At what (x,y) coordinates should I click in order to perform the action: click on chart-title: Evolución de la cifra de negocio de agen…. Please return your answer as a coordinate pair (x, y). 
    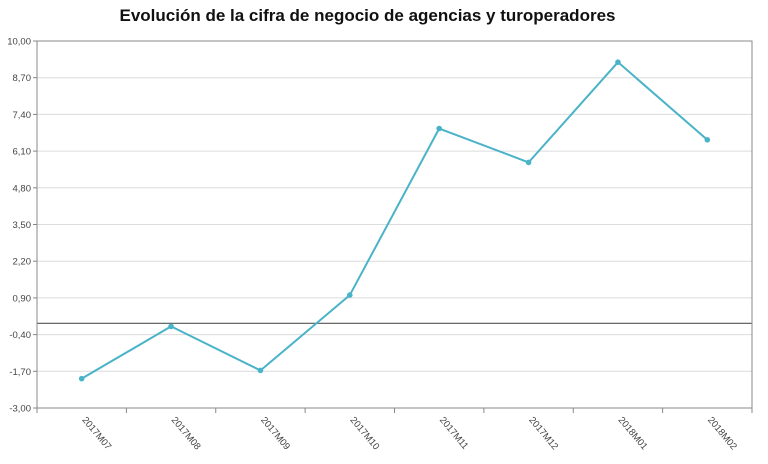
    Looking at the image, I should click on (367, 15).